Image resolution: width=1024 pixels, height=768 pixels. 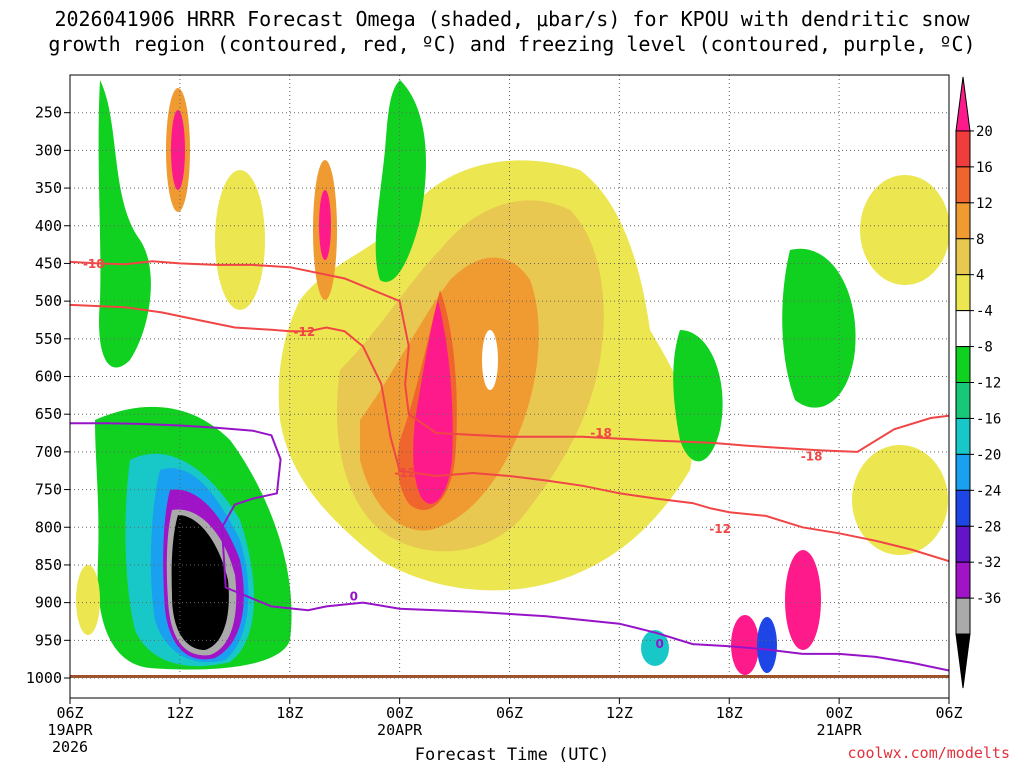 What do you see at coordinates (984, 312) in the screenshot?
I see `colorbar-label: -4` at bounding box center [984, 312].